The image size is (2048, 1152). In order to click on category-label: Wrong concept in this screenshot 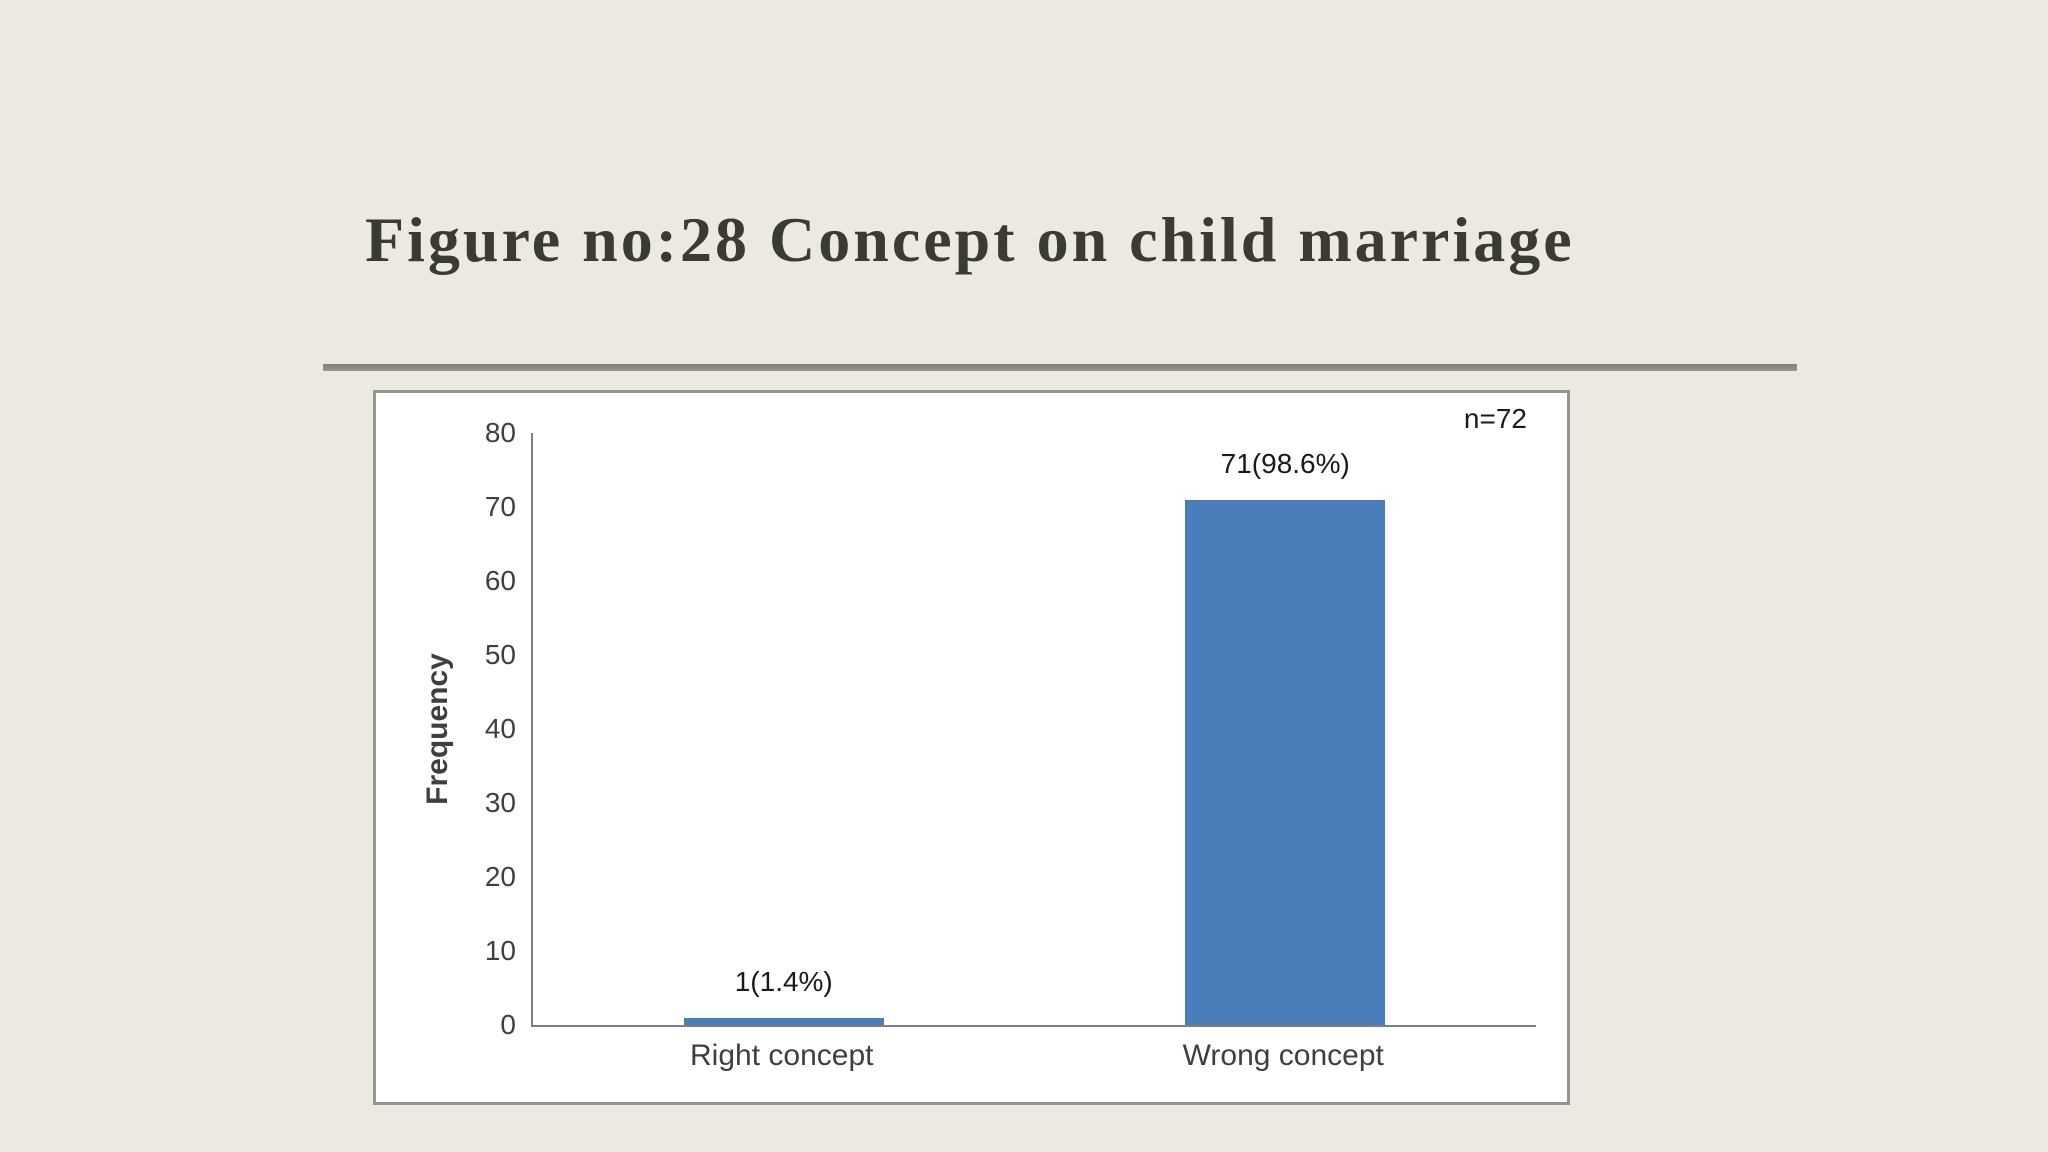, I will do `click(1283, 1055)`.